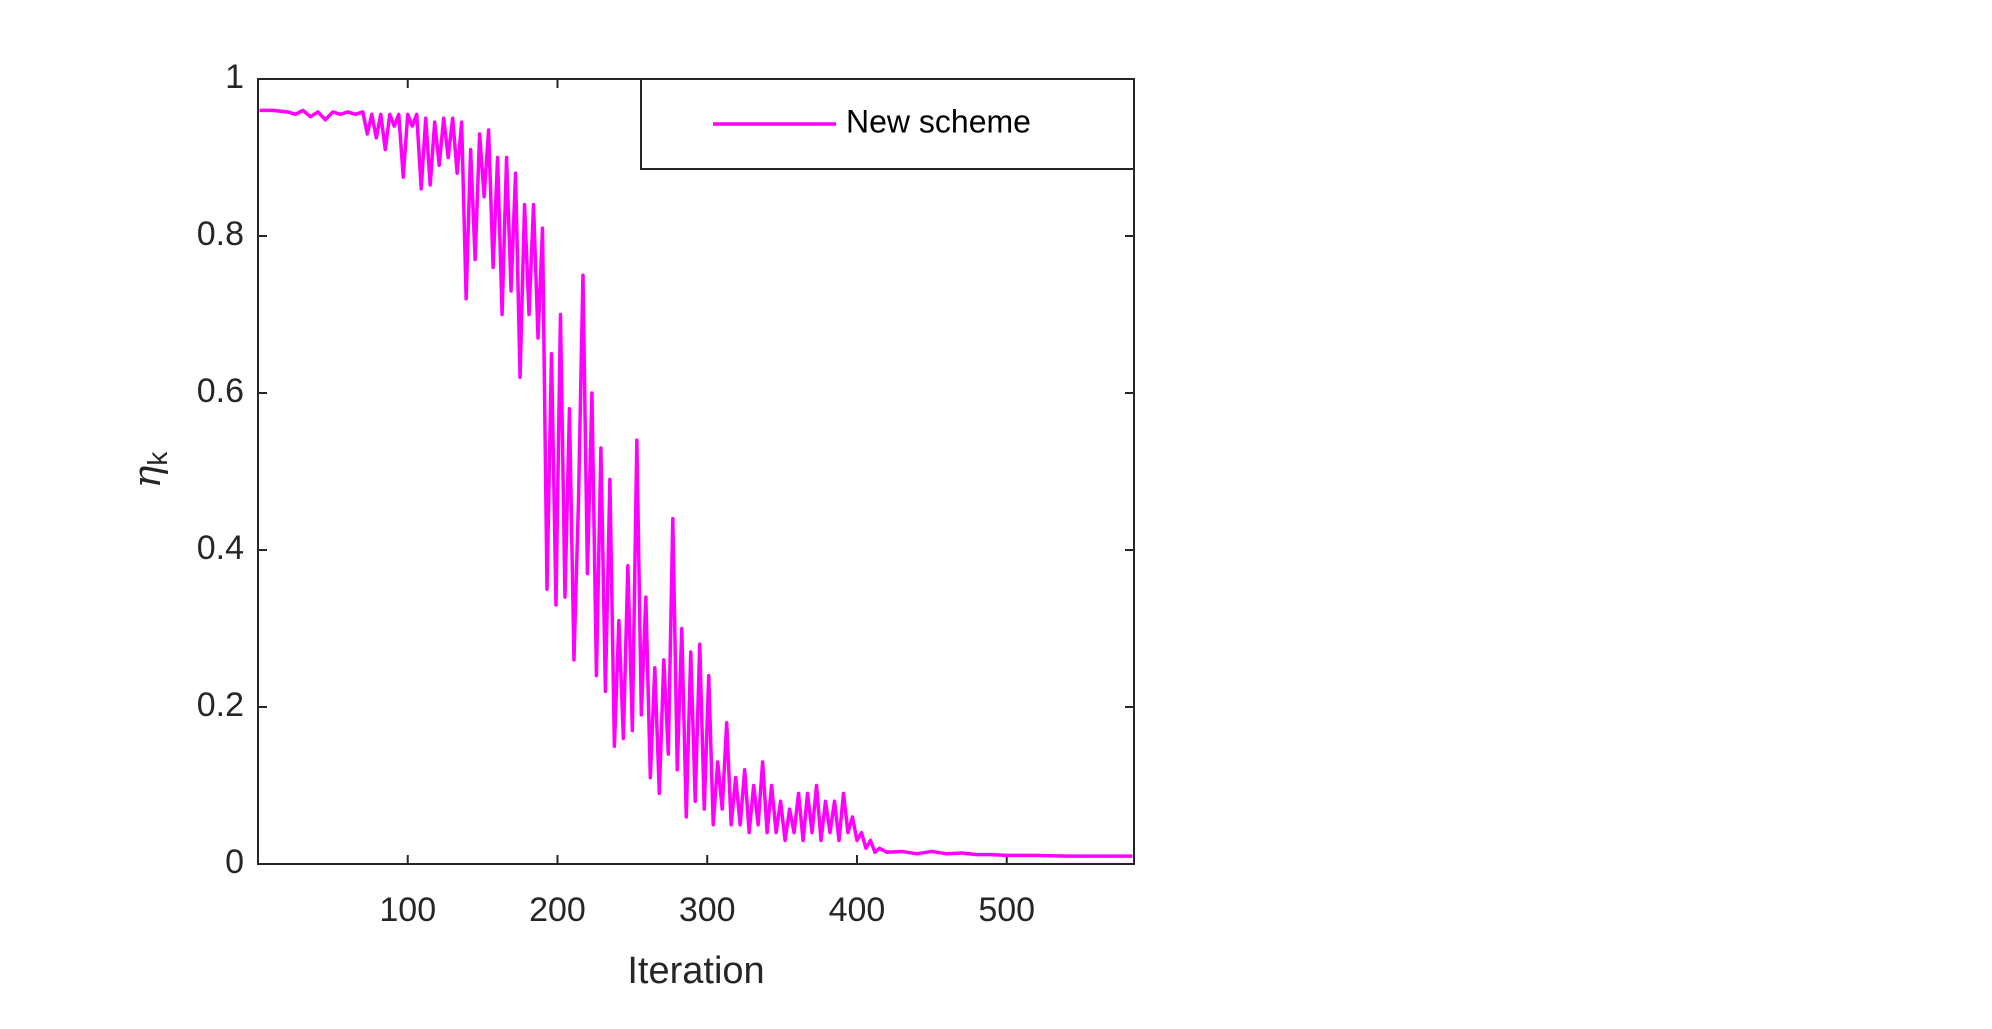  I want to click on legend-box, so click(887, 124).